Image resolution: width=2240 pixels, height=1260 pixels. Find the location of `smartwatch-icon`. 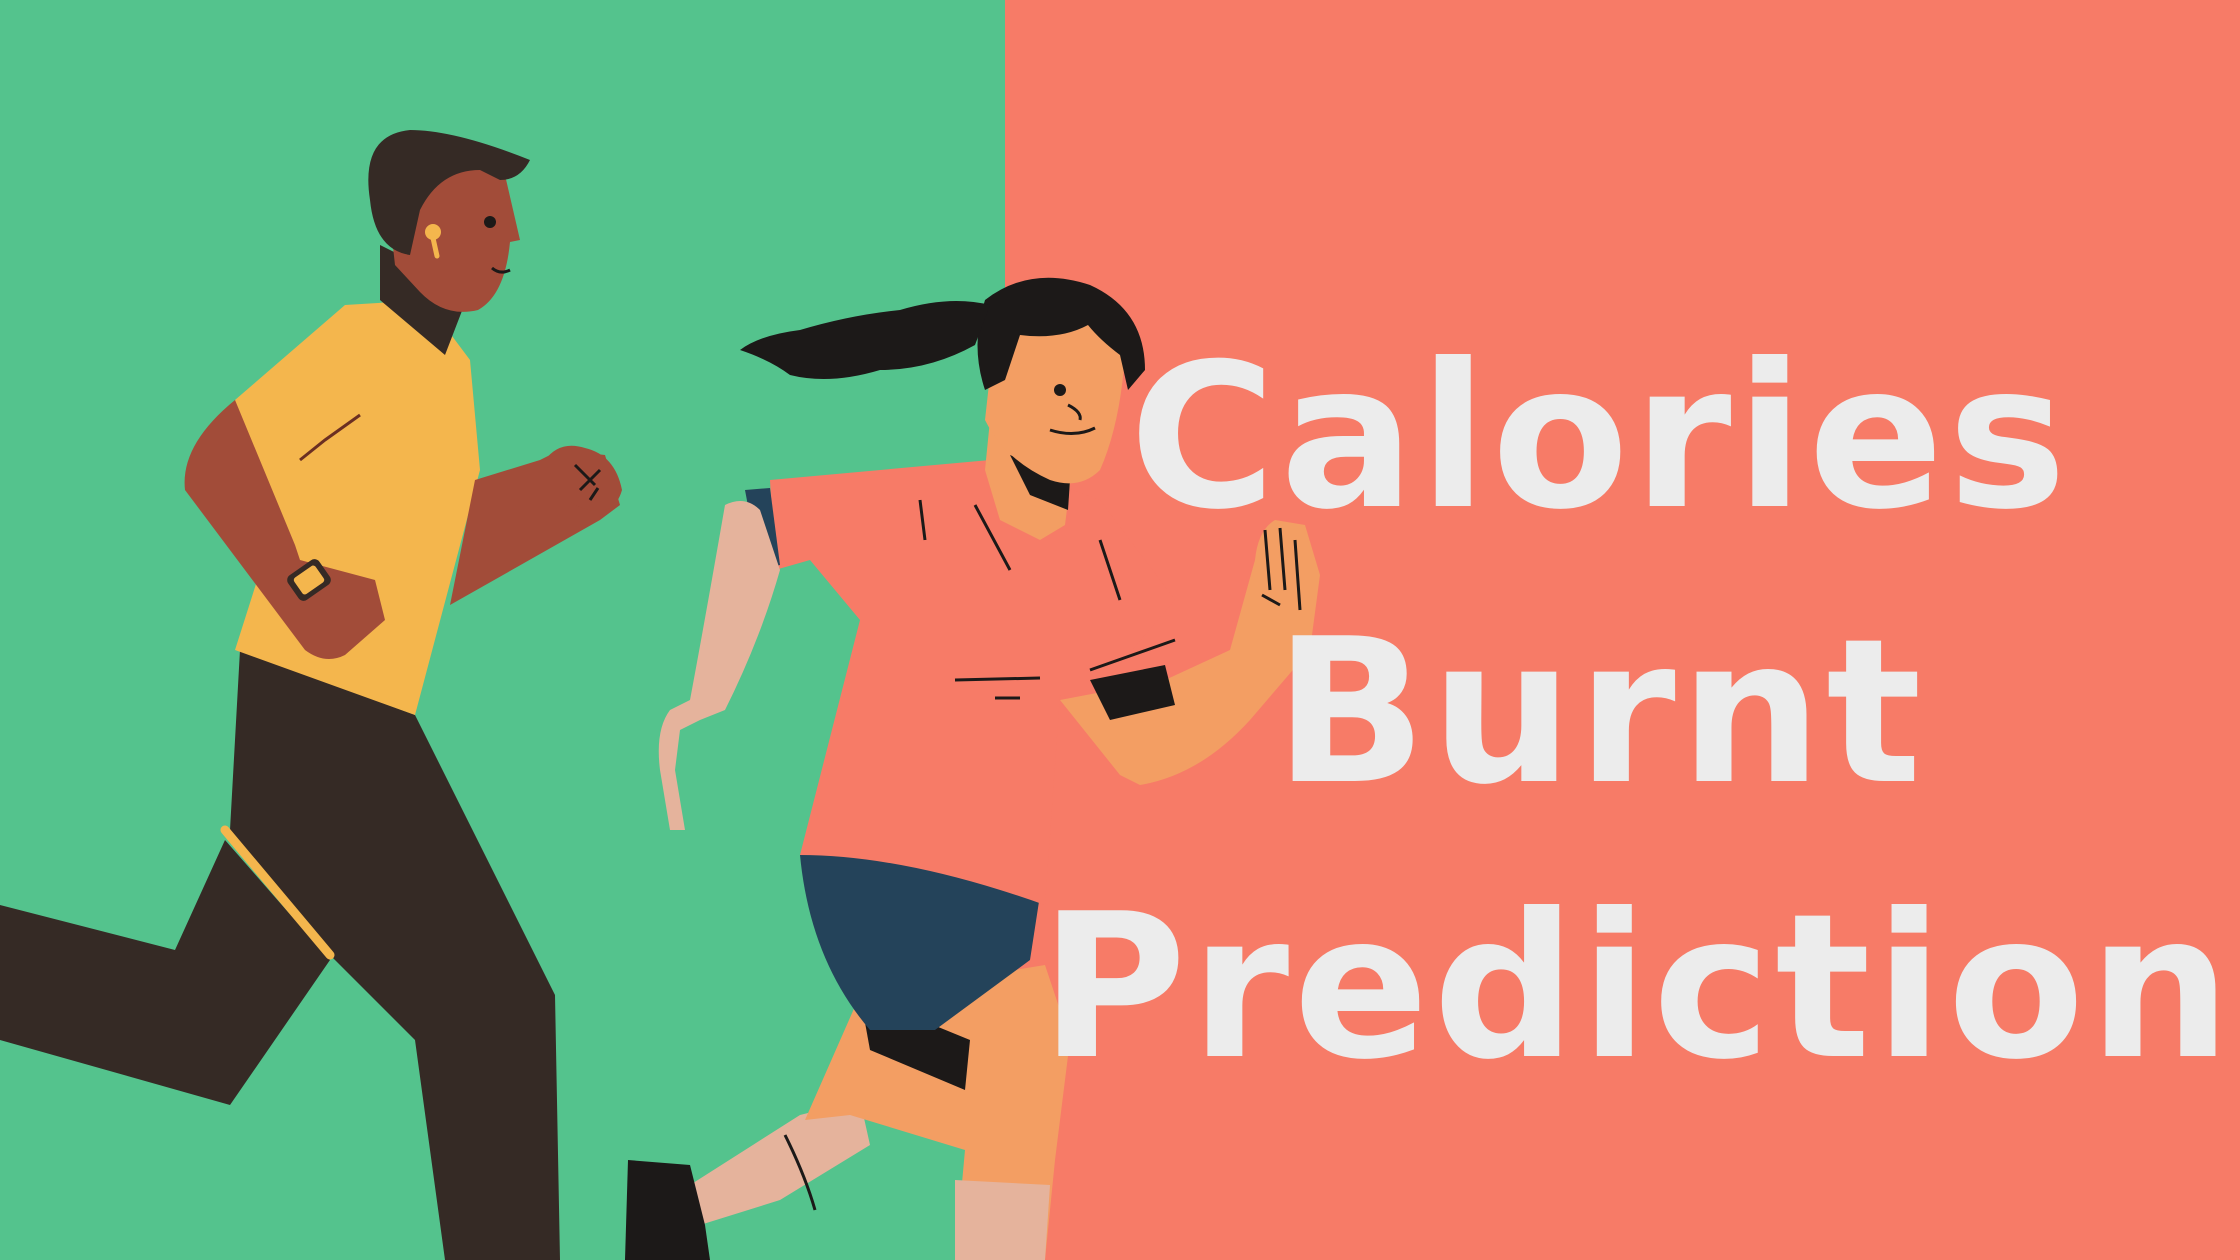

smartwatch-icon is located at coordinates (309, 580).